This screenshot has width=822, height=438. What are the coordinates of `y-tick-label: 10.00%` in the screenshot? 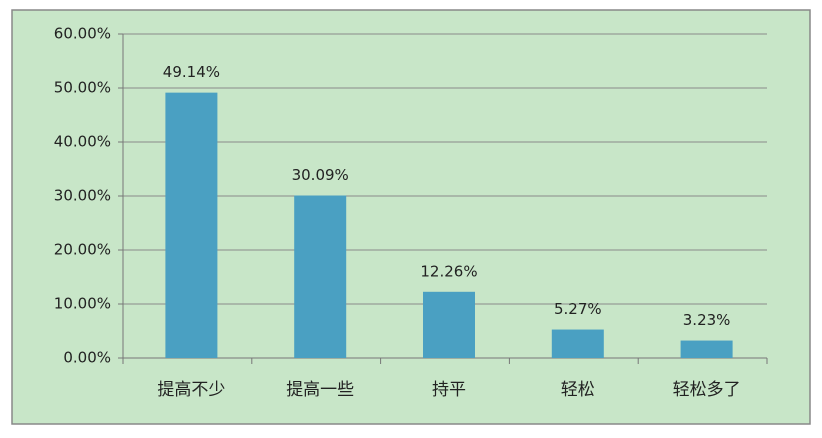 It's located at (82, 304).